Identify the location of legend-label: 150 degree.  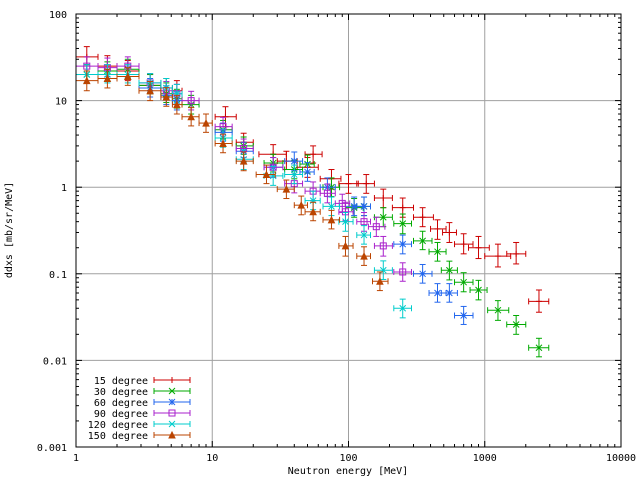
(118, 436).